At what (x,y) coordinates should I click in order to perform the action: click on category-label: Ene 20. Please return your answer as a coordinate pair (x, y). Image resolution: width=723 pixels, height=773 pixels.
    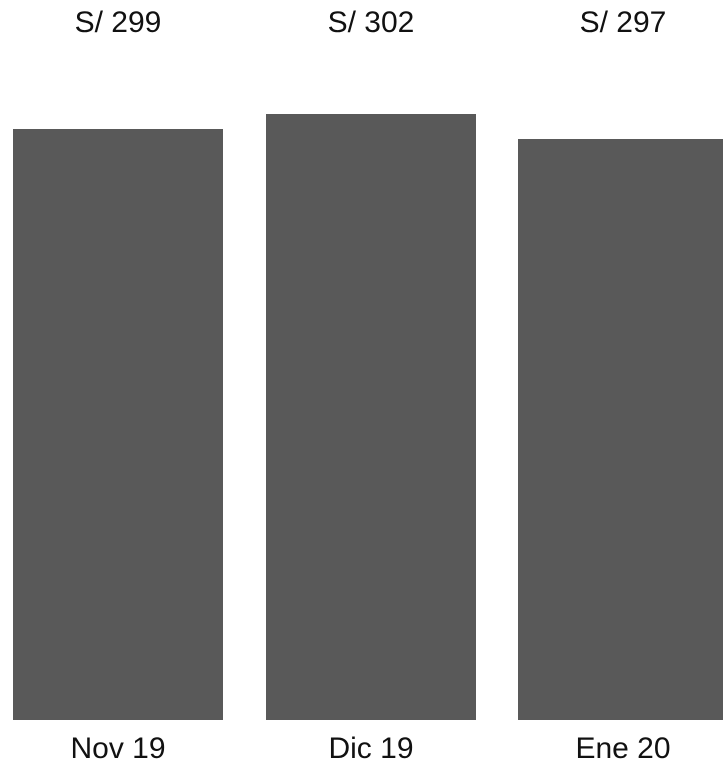
    Looking at the image, I should click on (622, 748).